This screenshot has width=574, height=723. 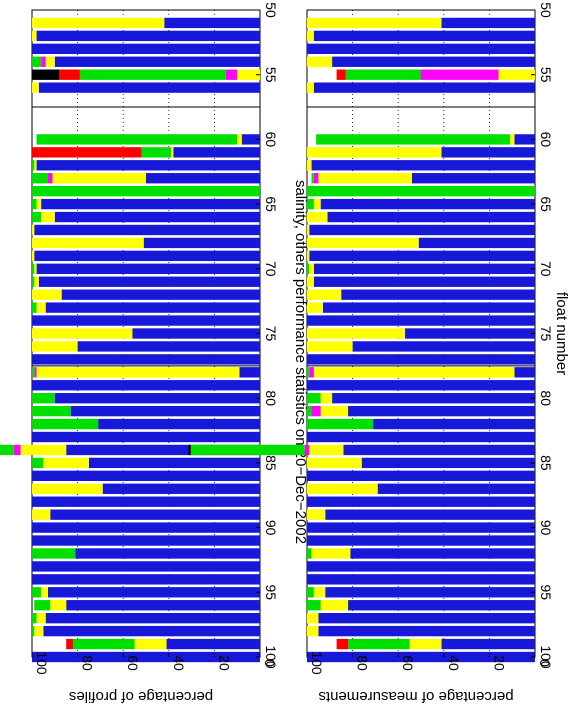 I want to click on value-axis-title: percentage of measurements, so click(x=415, y=696).